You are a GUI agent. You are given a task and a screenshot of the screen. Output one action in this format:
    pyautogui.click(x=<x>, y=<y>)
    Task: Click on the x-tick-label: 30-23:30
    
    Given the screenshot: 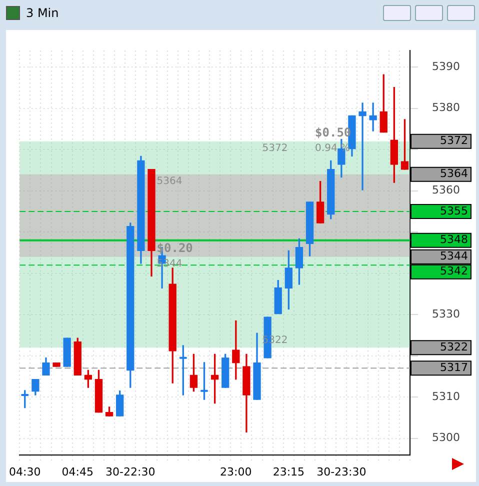 What is the action you would take?
    pyautogui.click(x=341, y=471)
    